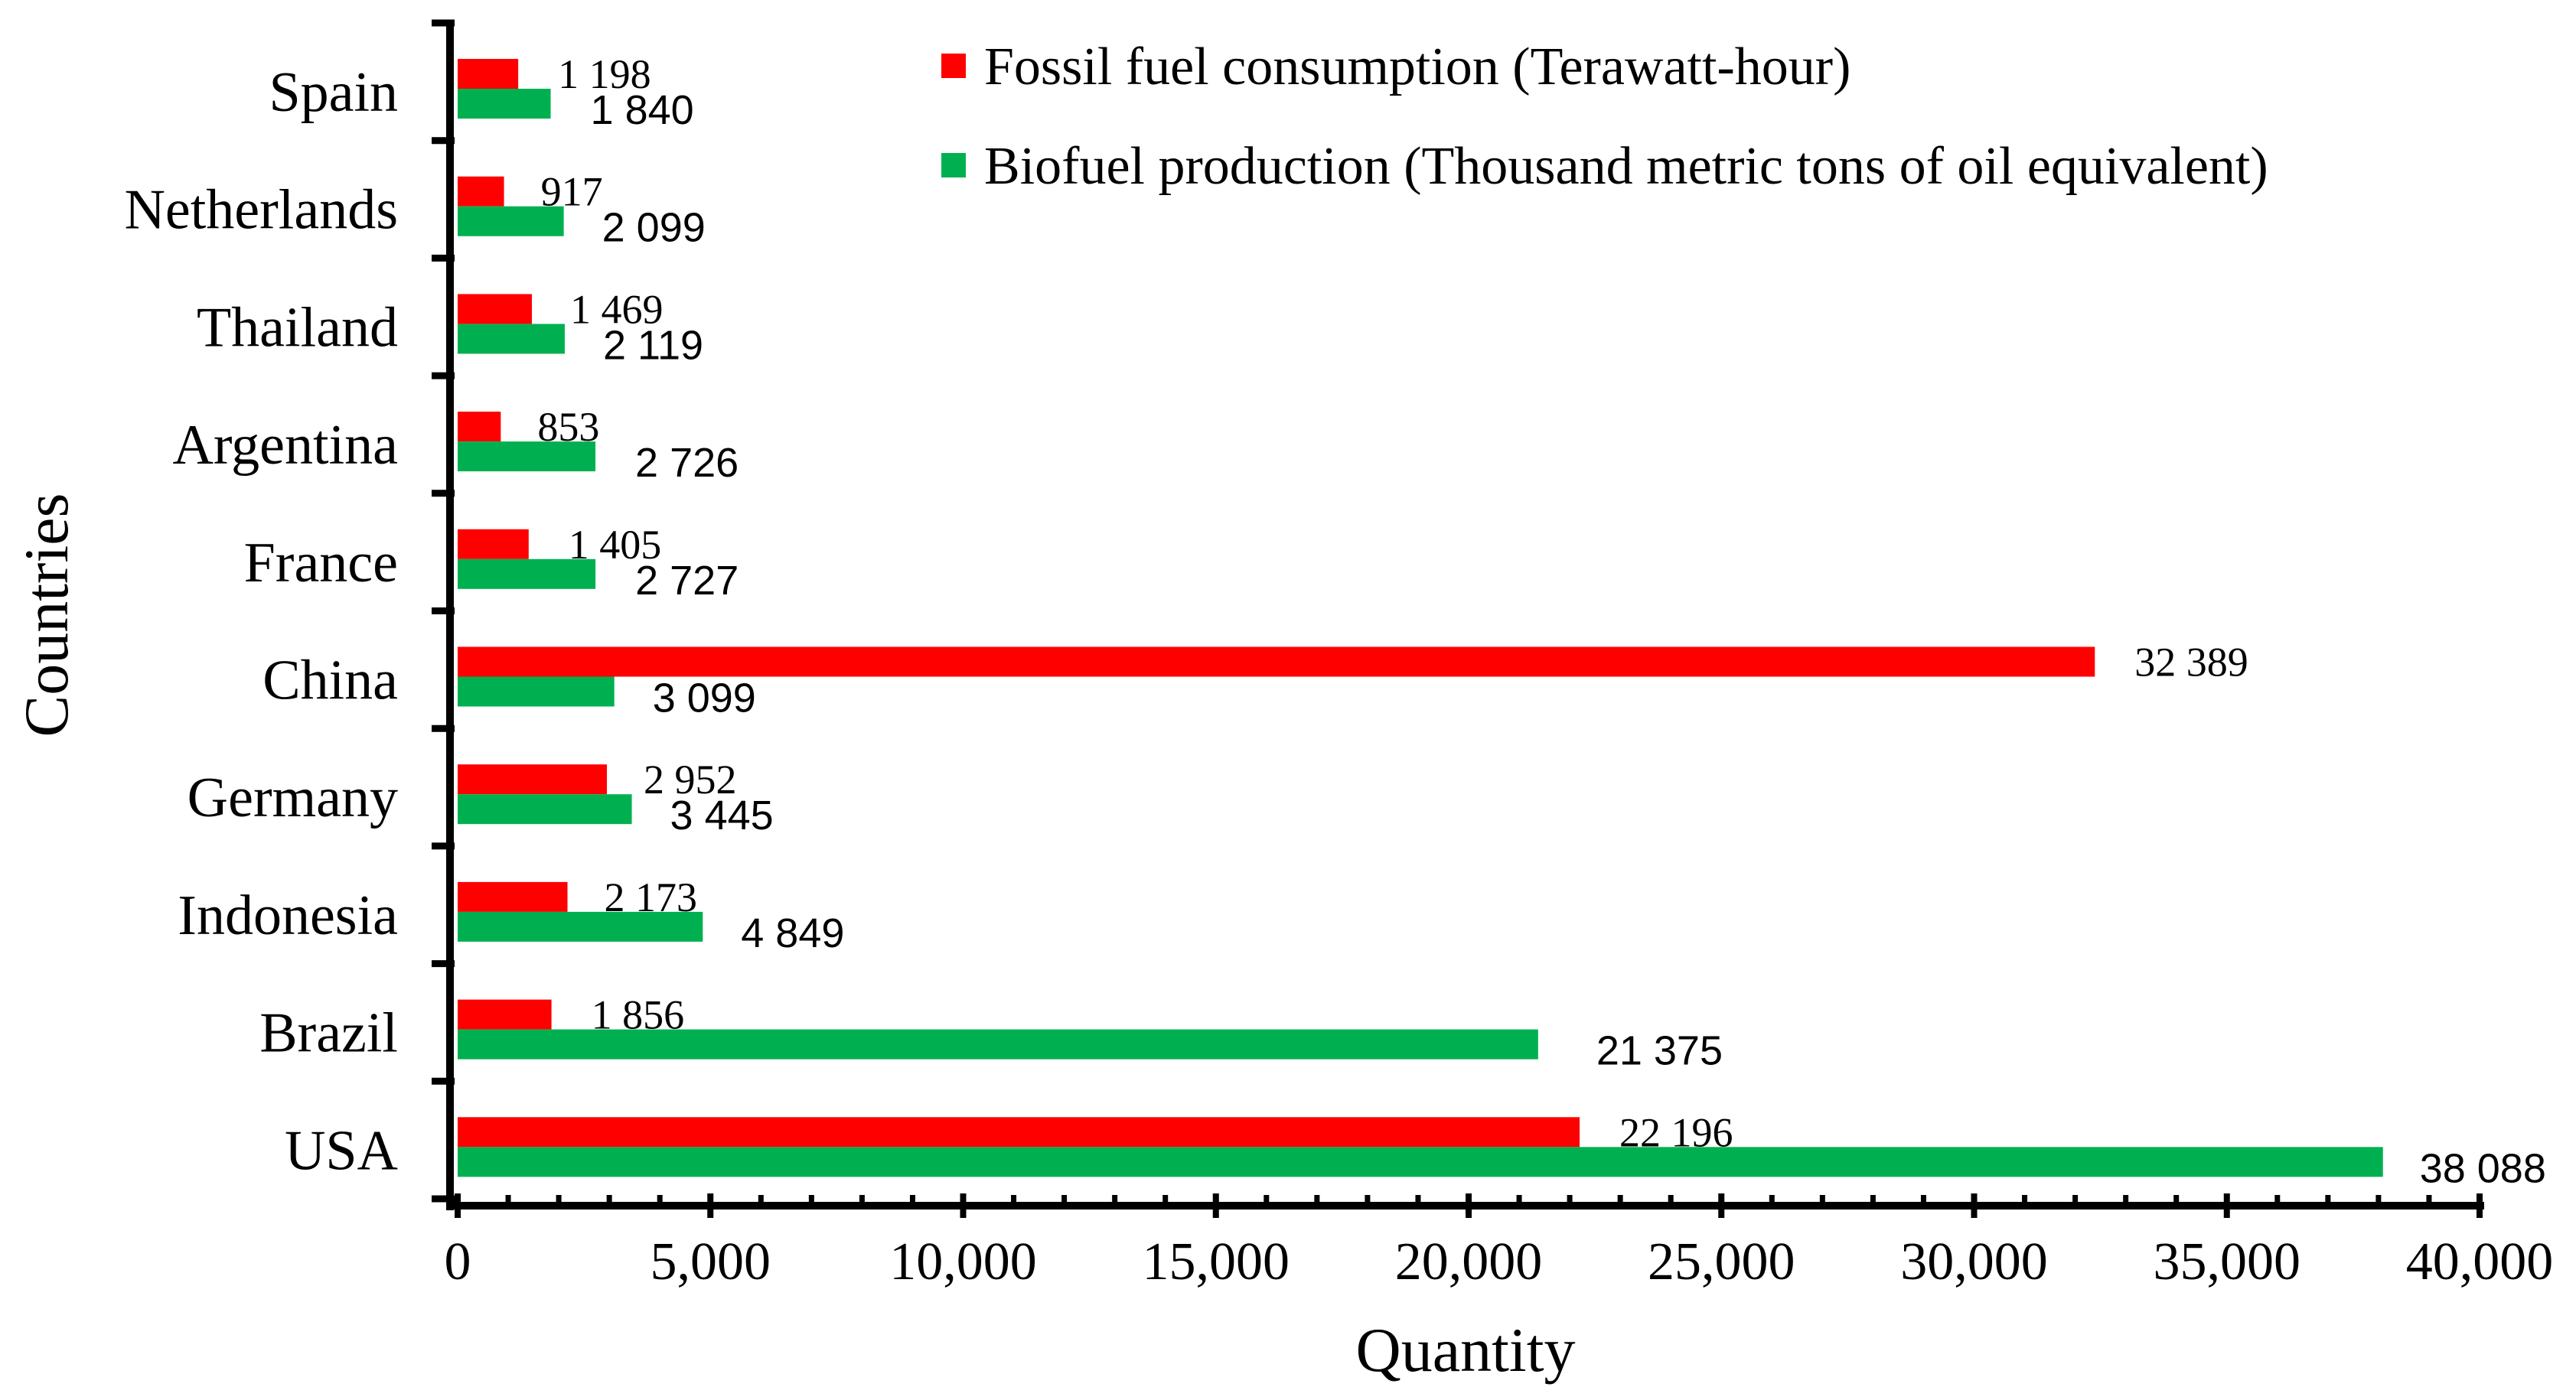 The width and height of the screenshot is (2576, 1400). I want to click on category-label-germany: Germany, so click(292, 798).